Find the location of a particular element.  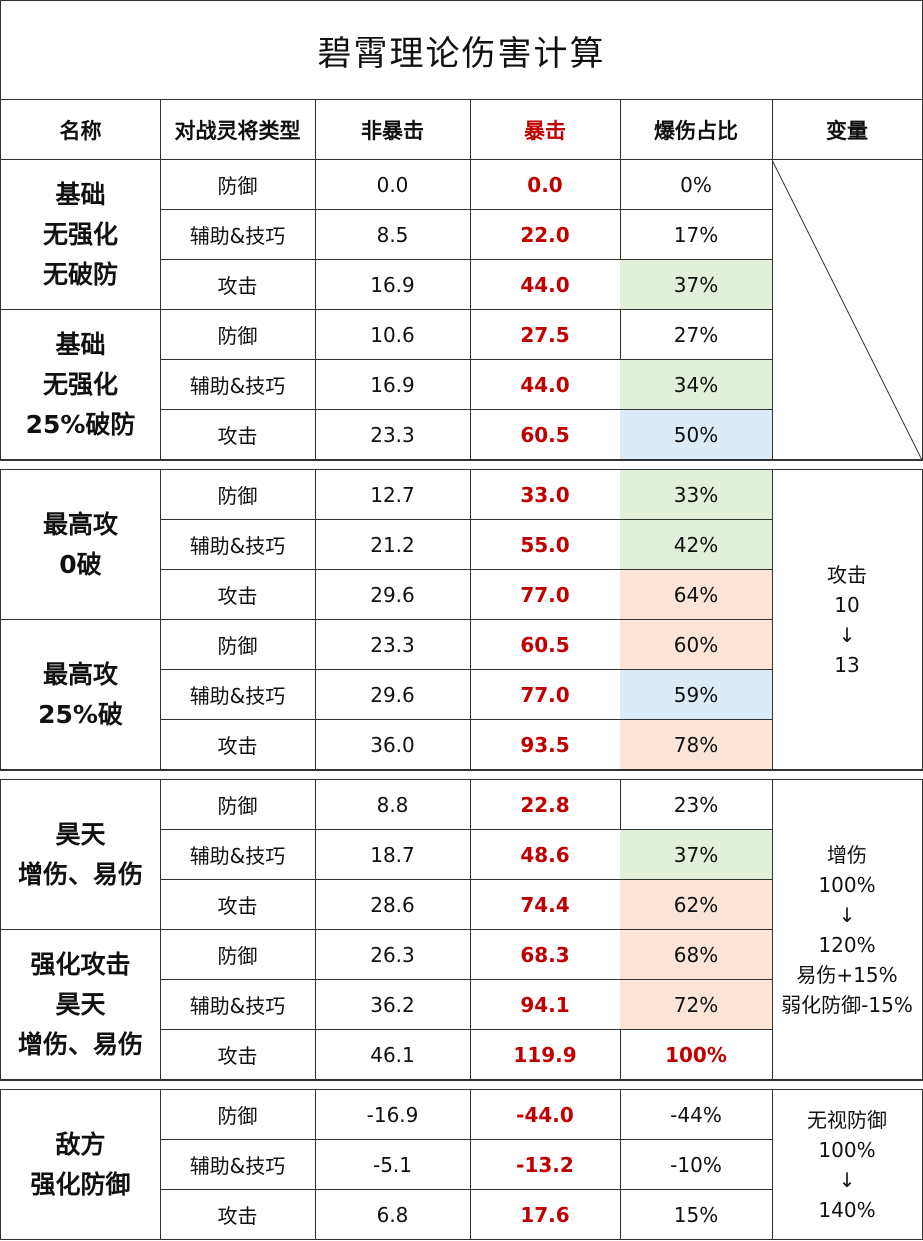

header-opponent-type: 对战灵将类型 is located at coordinates (238, 130).